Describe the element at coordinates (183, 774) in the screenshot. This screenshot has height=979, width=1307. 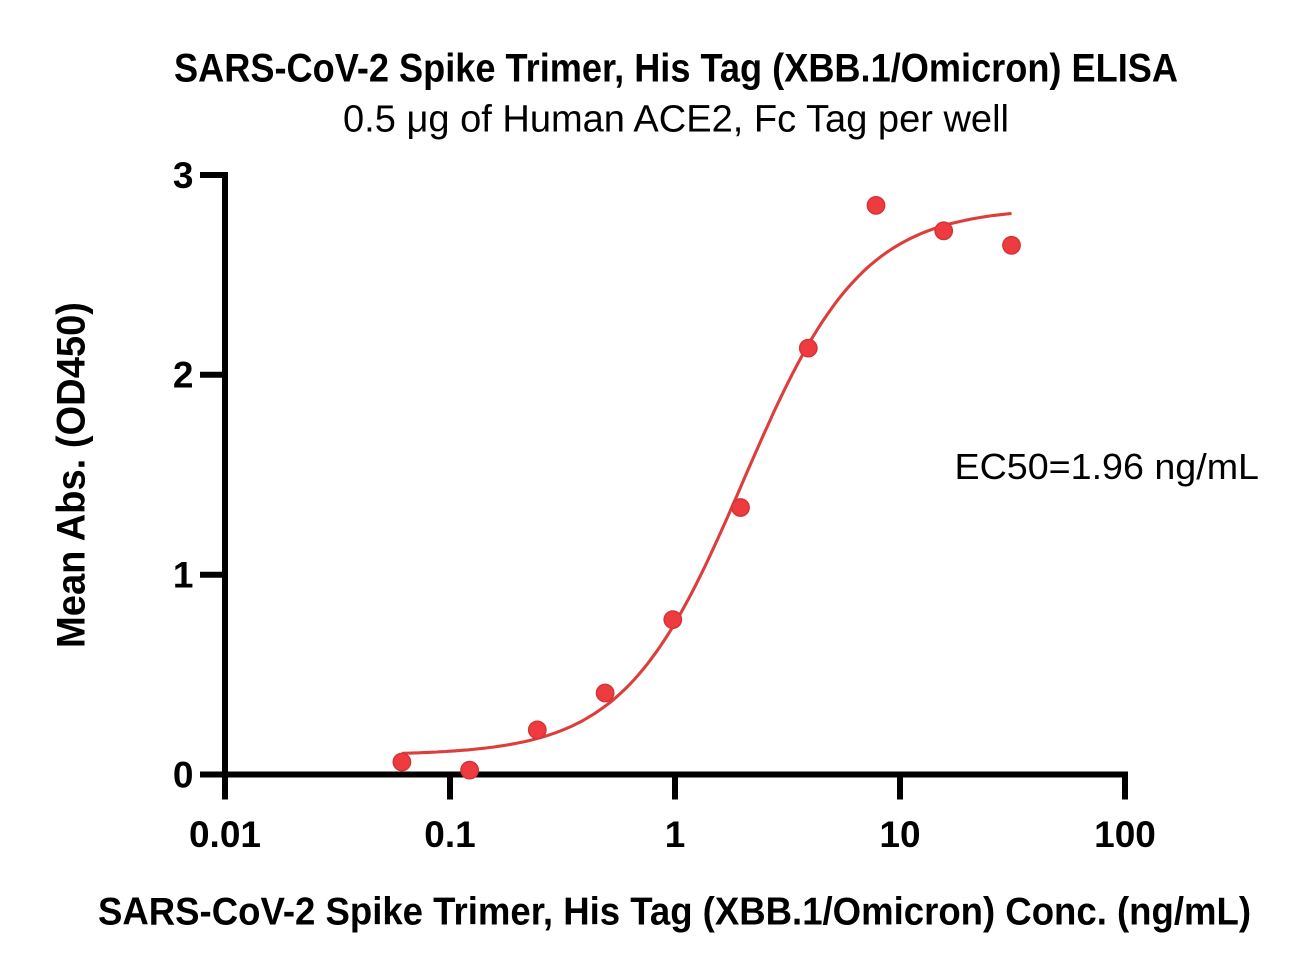
I see `svg-text: 0` at that location.